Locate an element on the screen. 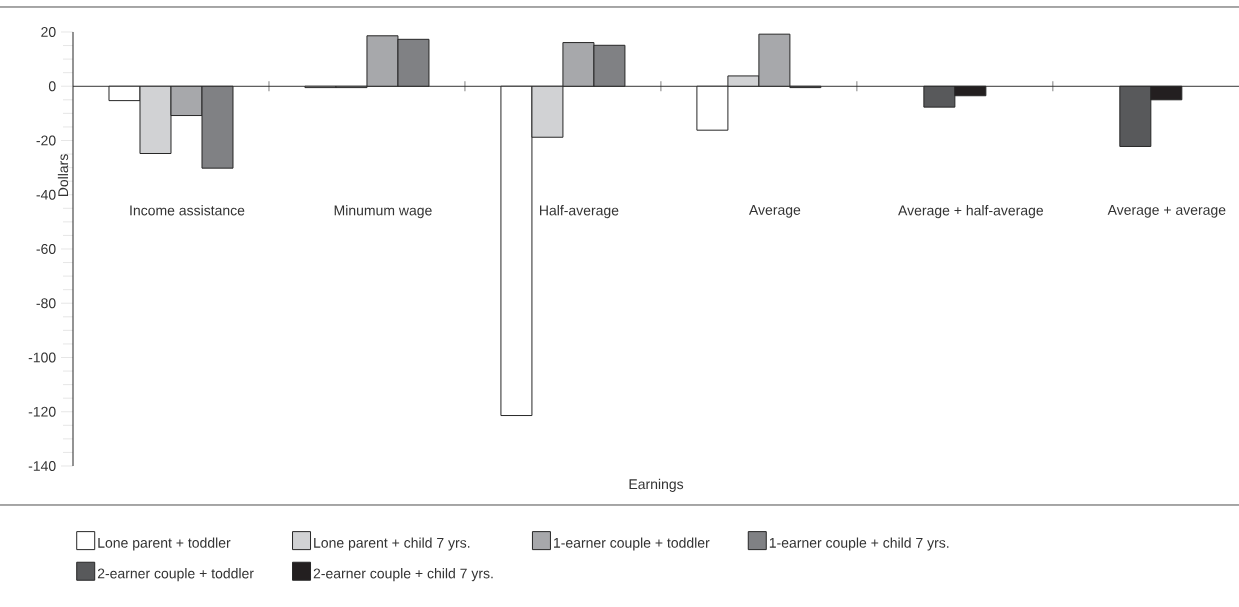 Image resolution: width=1239 pixels, height=607 pixels. y-tick-label: -140 is located at coordinates (42, 466).